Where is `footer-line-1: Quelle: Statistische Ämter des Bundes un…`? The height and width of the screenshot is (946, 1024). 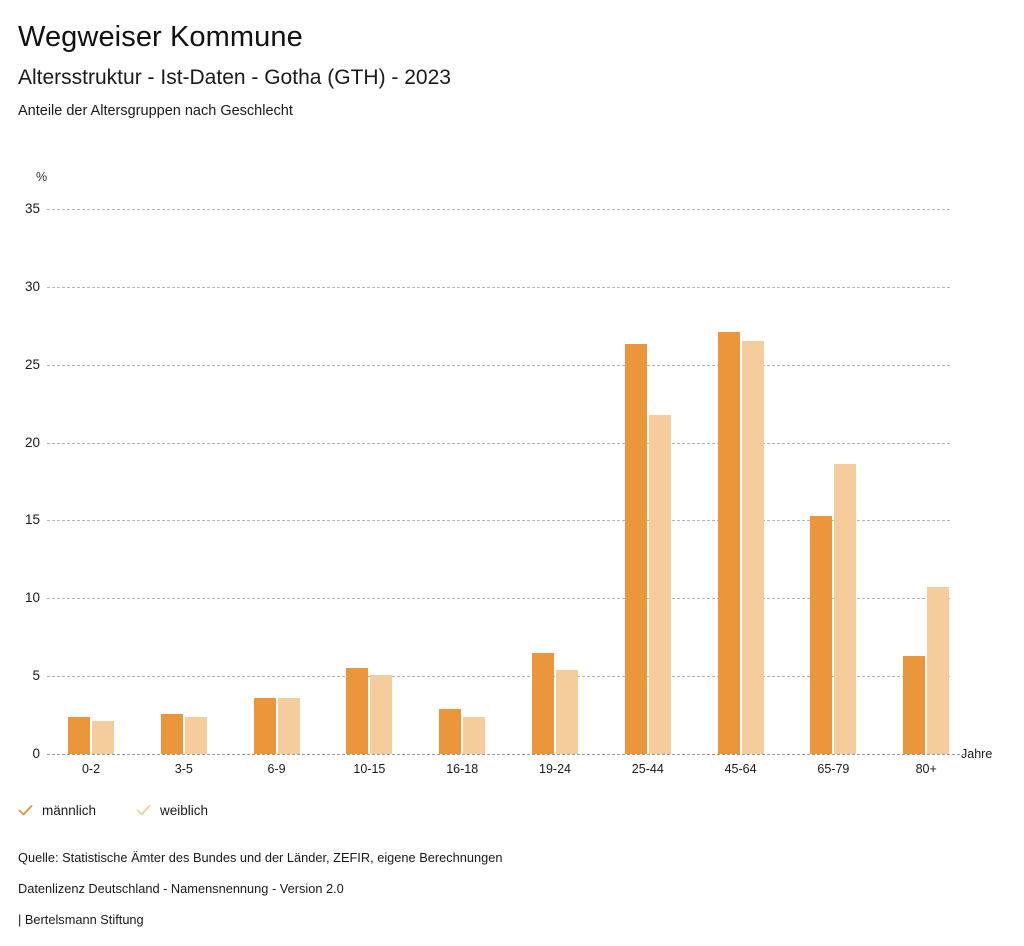
footer-line-1: Quelle: Statistische Ämter des Bundes un… is located at coordinates (260, 857).